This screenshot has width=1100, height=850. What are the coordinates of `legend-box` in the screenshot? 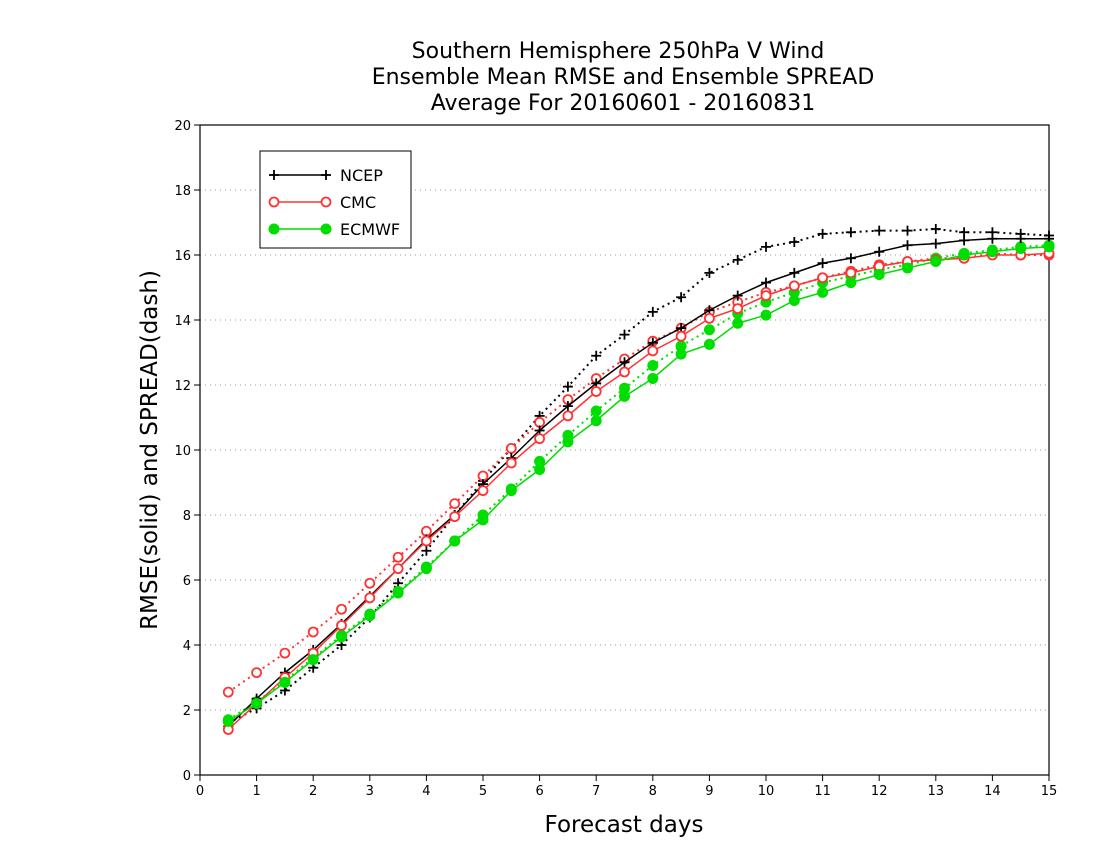 It's located at (335, 199).